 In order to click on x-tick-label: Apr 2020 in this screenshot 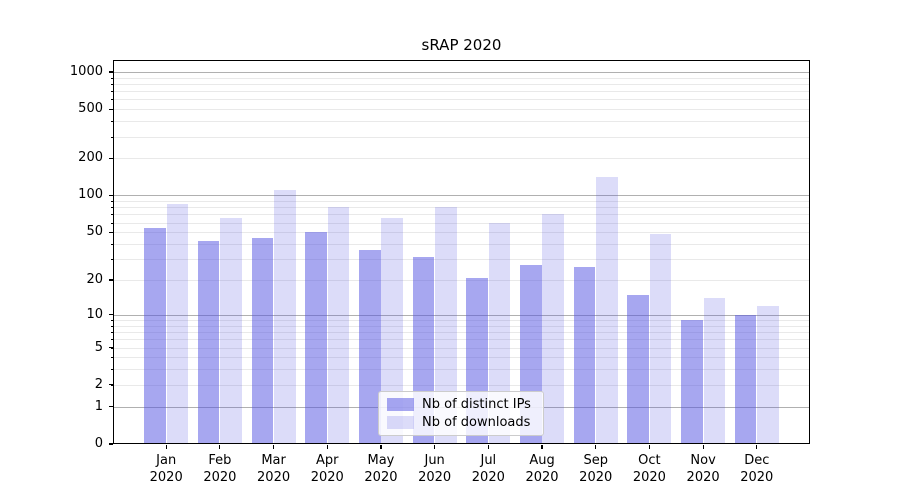, I will do `click(327, 469)`.